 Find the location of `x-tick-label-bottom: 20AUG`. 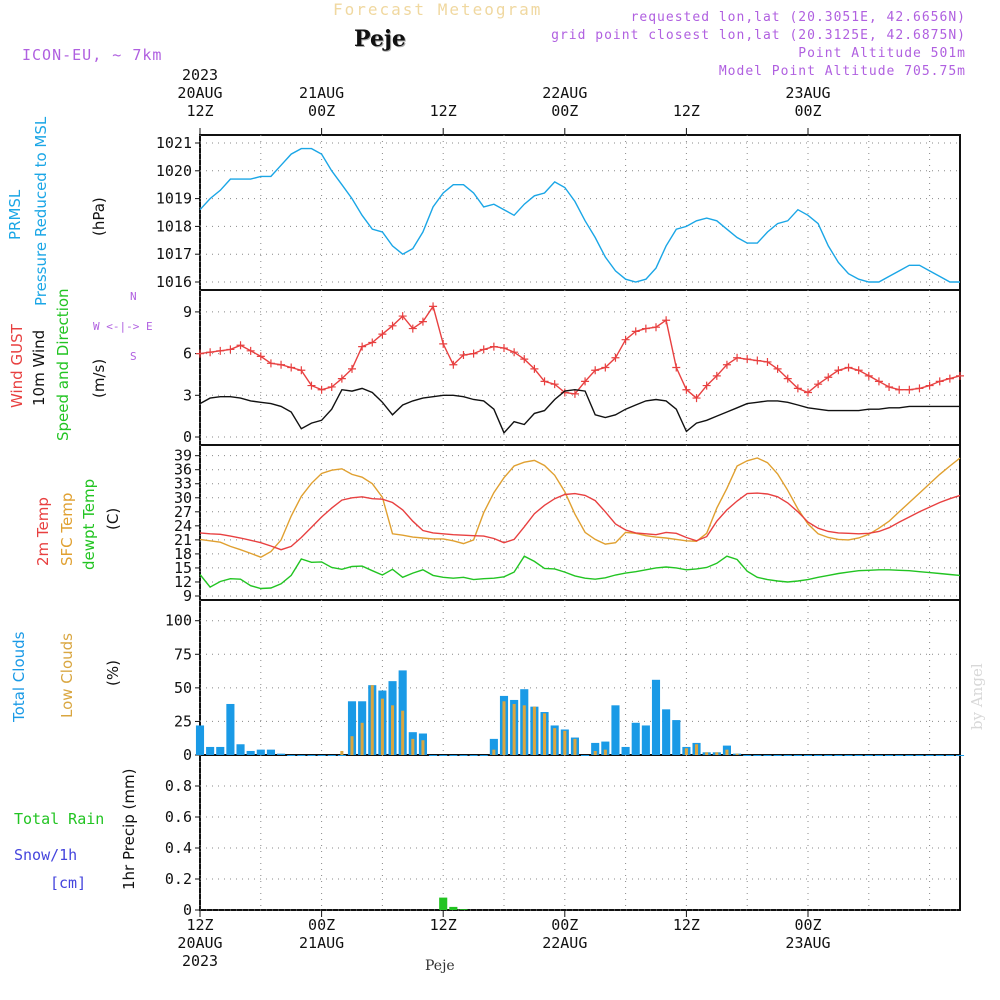

x-tick-label-bottom: 20AUG is located at coordinates (199, 943).